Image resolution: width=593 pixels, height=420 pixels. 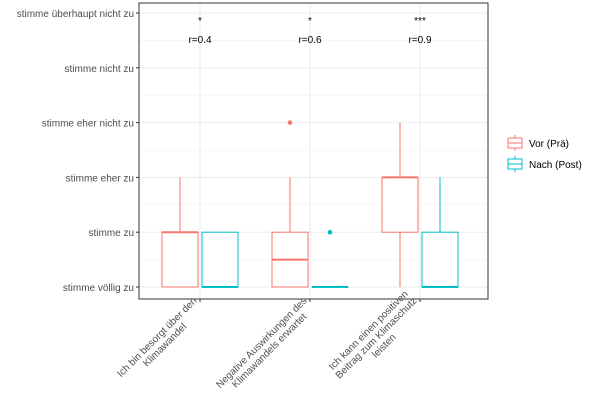 I want to click on x-tick-label-line: Ich bin besorgt über den, so click(x=157, y=338).